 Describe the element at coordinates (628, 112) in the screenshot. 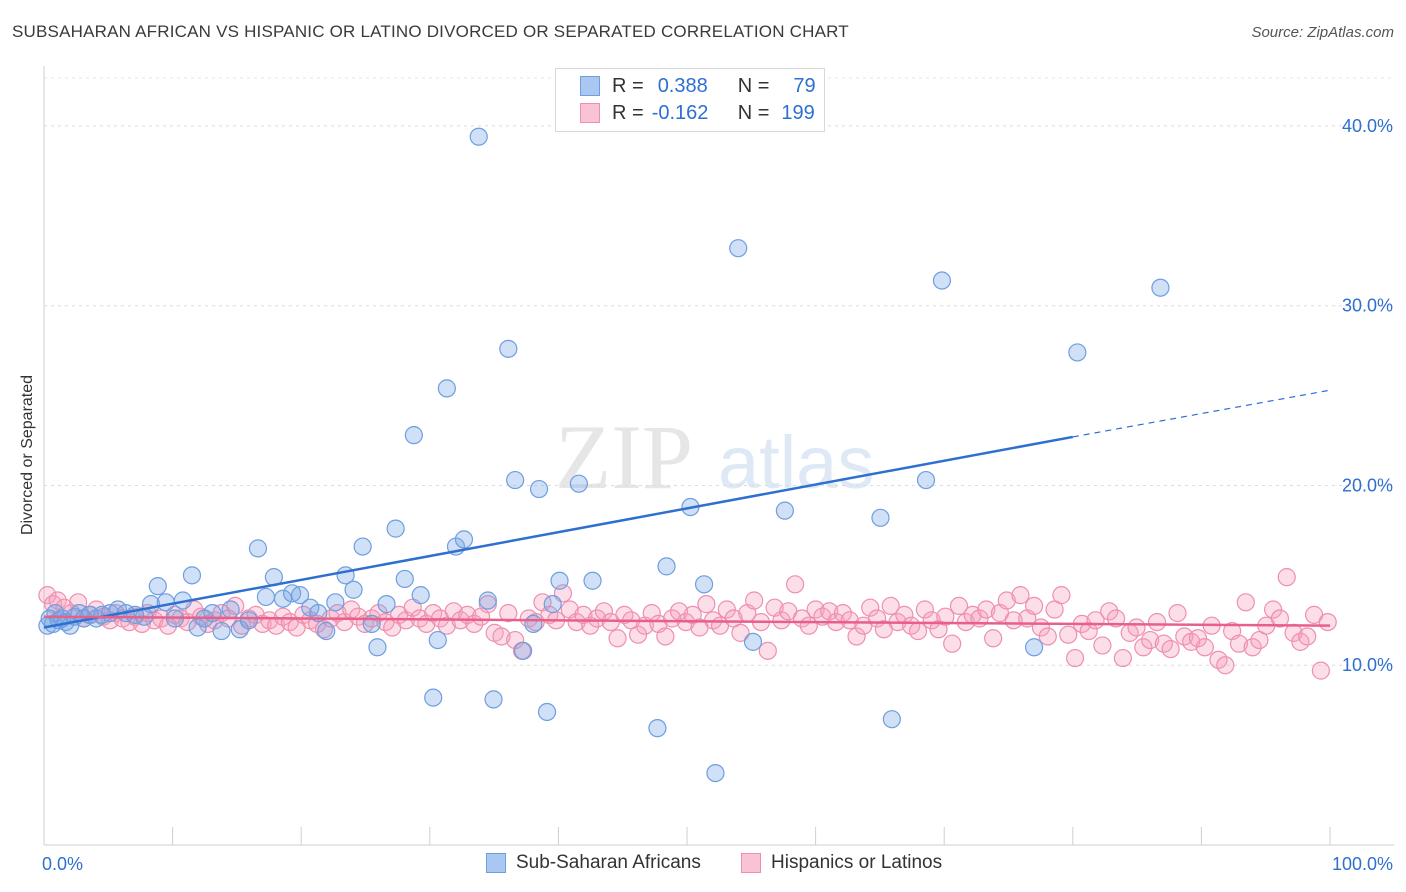

I see `legend-r-label: R =` at that location.